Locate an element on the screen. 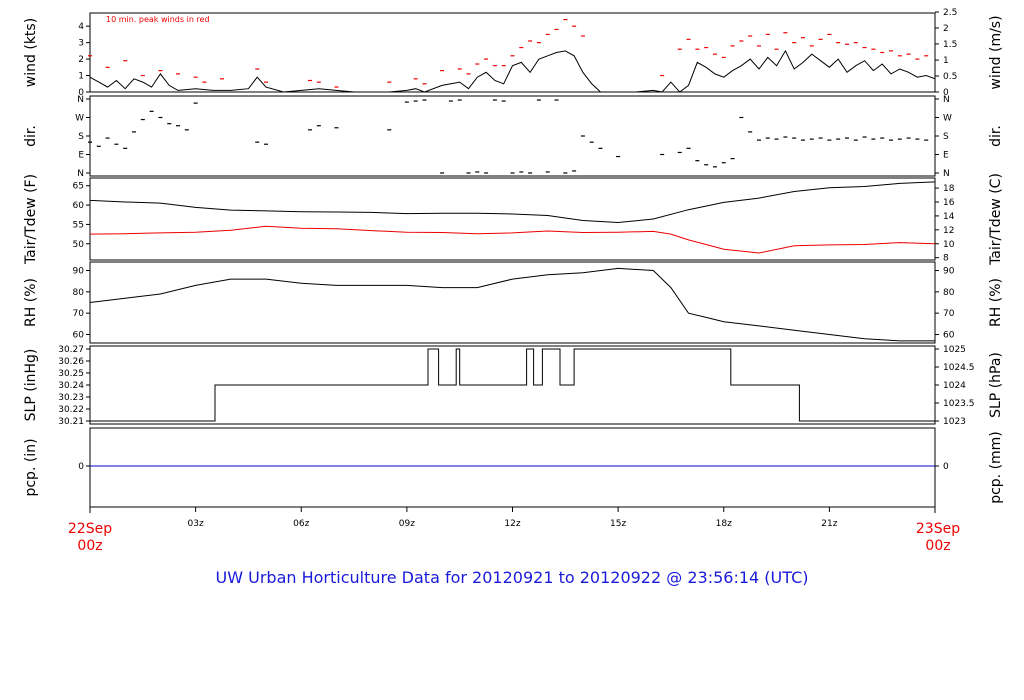 The width and height of the screenshot is (1024, 700). temperature-ytick-label-left: 50 is located at coordinates (79, 245).